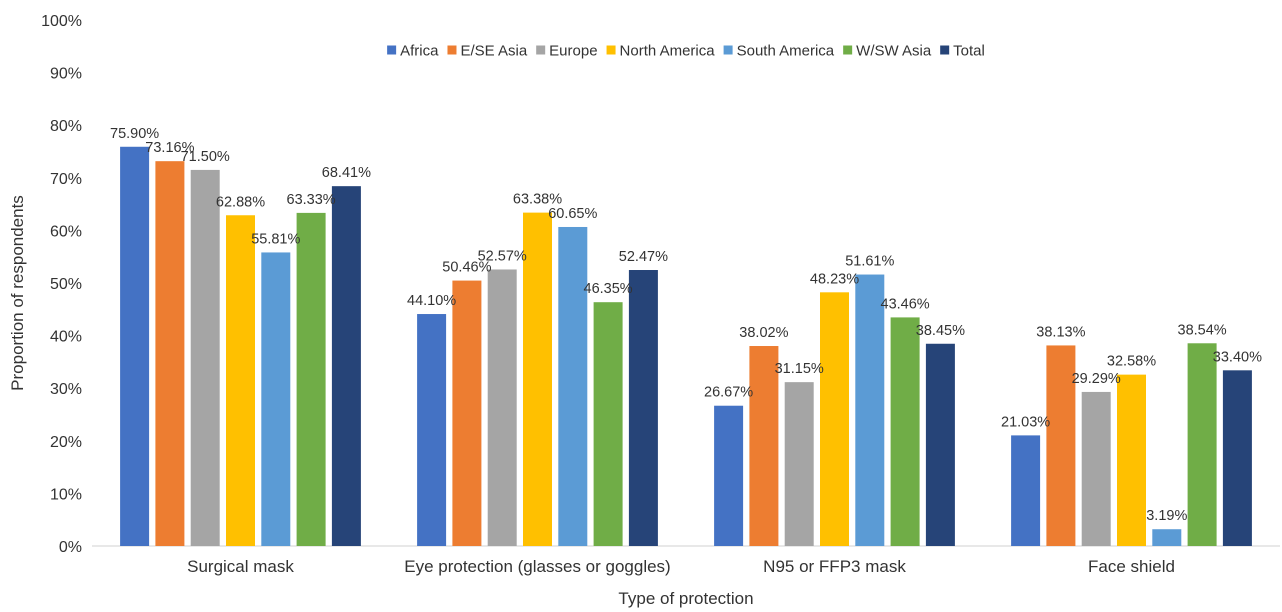 The height and width of the screenshot is (612, 1282). Describe the element at coordinates (134, 134) in the screenshot. I see `data-label: 75.90%` at that location.